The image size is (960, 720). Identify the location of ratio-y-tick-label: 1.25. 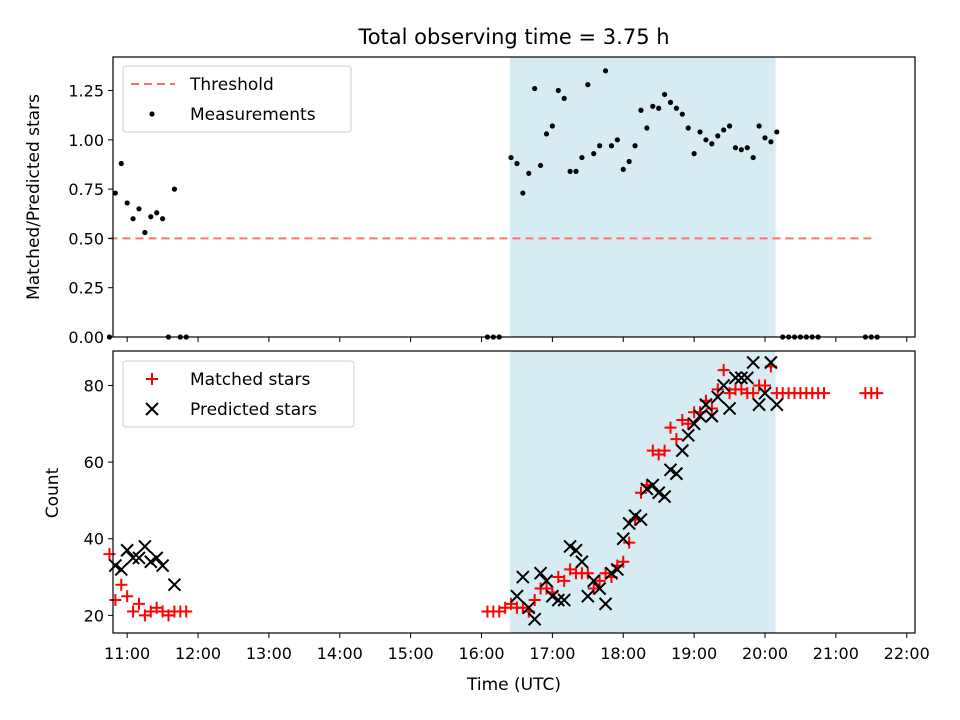
(86, 91).